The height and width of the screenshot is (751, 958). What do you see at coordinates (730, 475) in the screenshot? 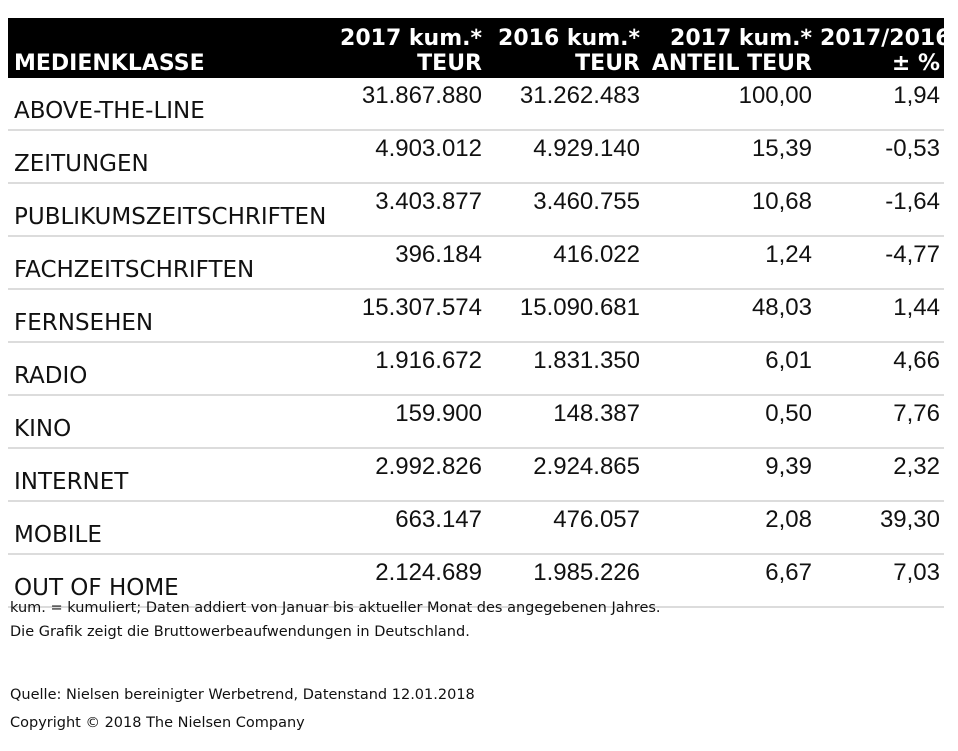
I see `cell-anteil: 9,39` at bounding box center [730, 475].